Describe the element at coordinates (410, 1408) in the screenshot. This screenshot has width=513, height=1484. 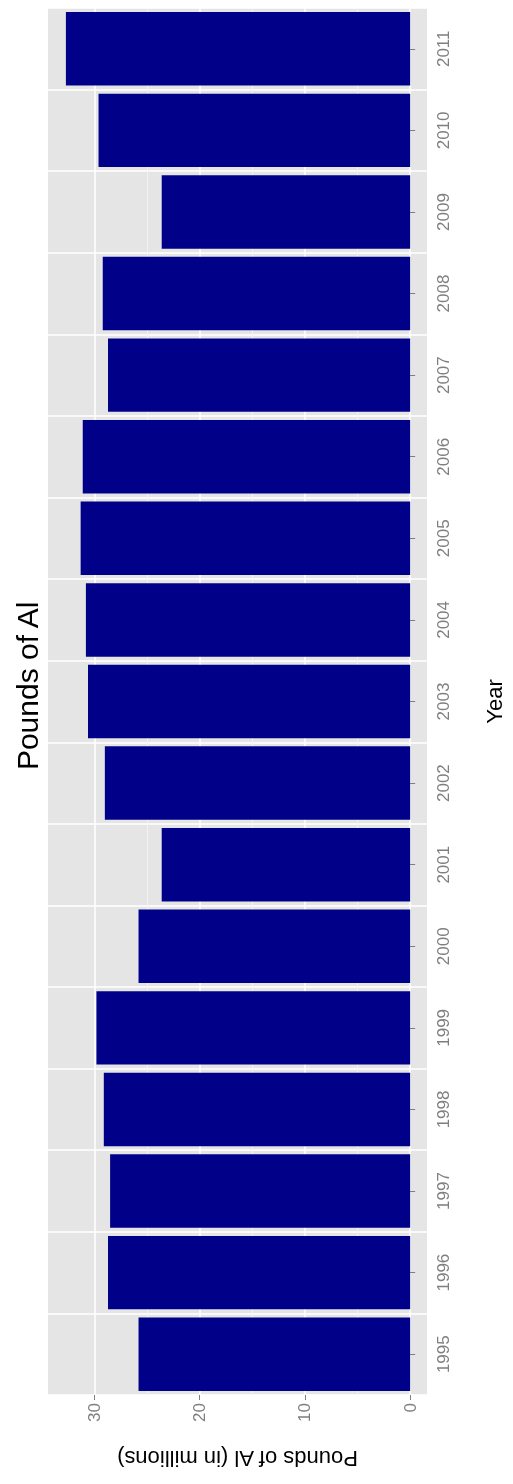
I see `x-tick-label: 0` at that location.